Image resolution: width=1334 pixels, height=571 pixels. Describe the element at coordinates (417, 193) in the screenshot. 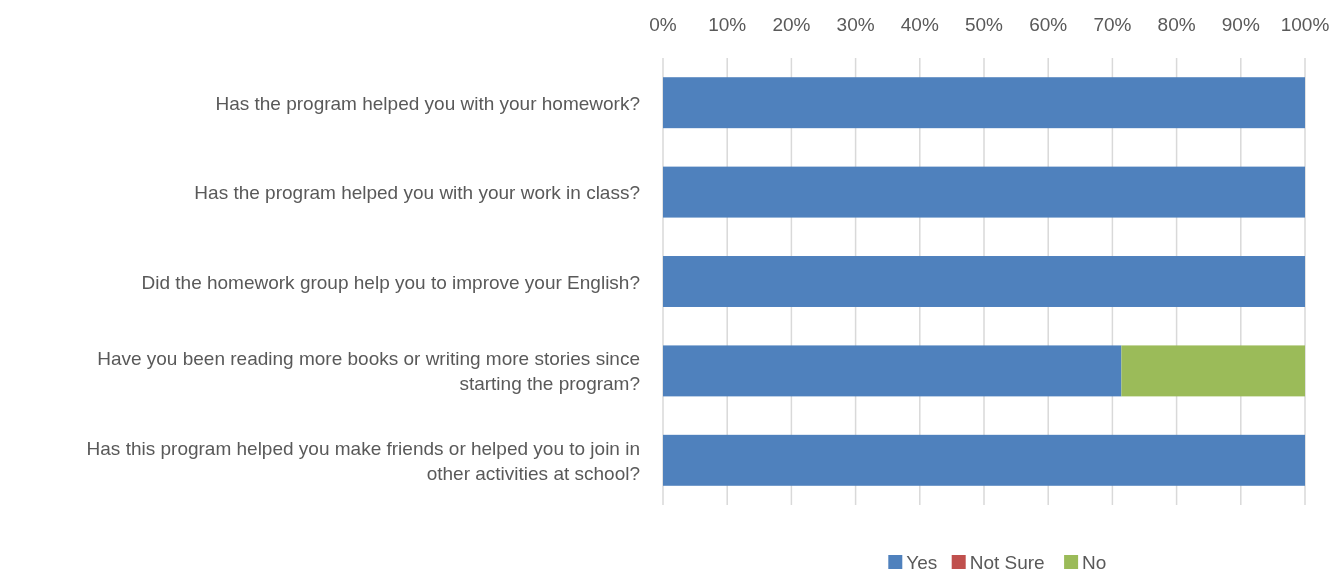

I see `y-tick-label: Has the program helped you with your work in class?` at that location.